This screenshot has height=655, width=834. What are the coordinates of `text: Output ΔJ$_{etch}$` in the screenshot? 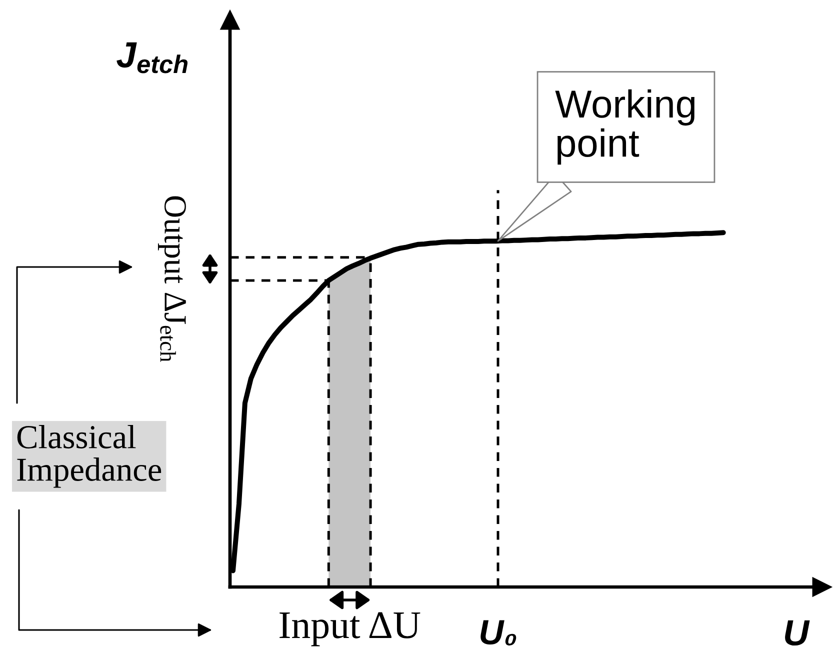 It's located at (172, 279).